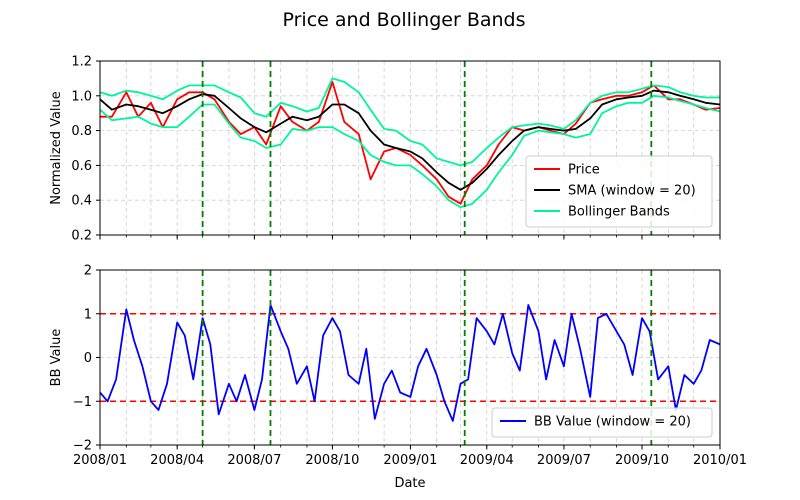  What do you see at coordinates (56, 148) in the screenshot?
I see `y-axis-label: Normalized Value` at bounding box center [56, 148].